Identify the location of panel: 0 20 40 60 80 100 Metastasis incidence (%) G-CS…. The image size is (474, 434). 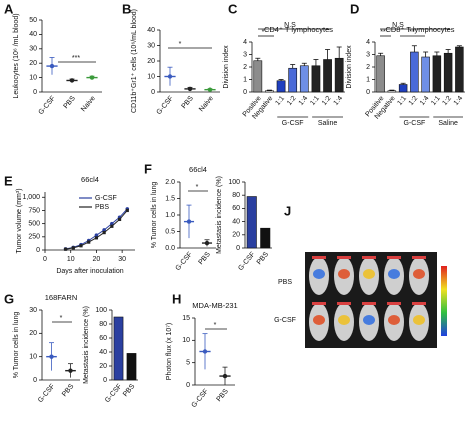
(244, 224).